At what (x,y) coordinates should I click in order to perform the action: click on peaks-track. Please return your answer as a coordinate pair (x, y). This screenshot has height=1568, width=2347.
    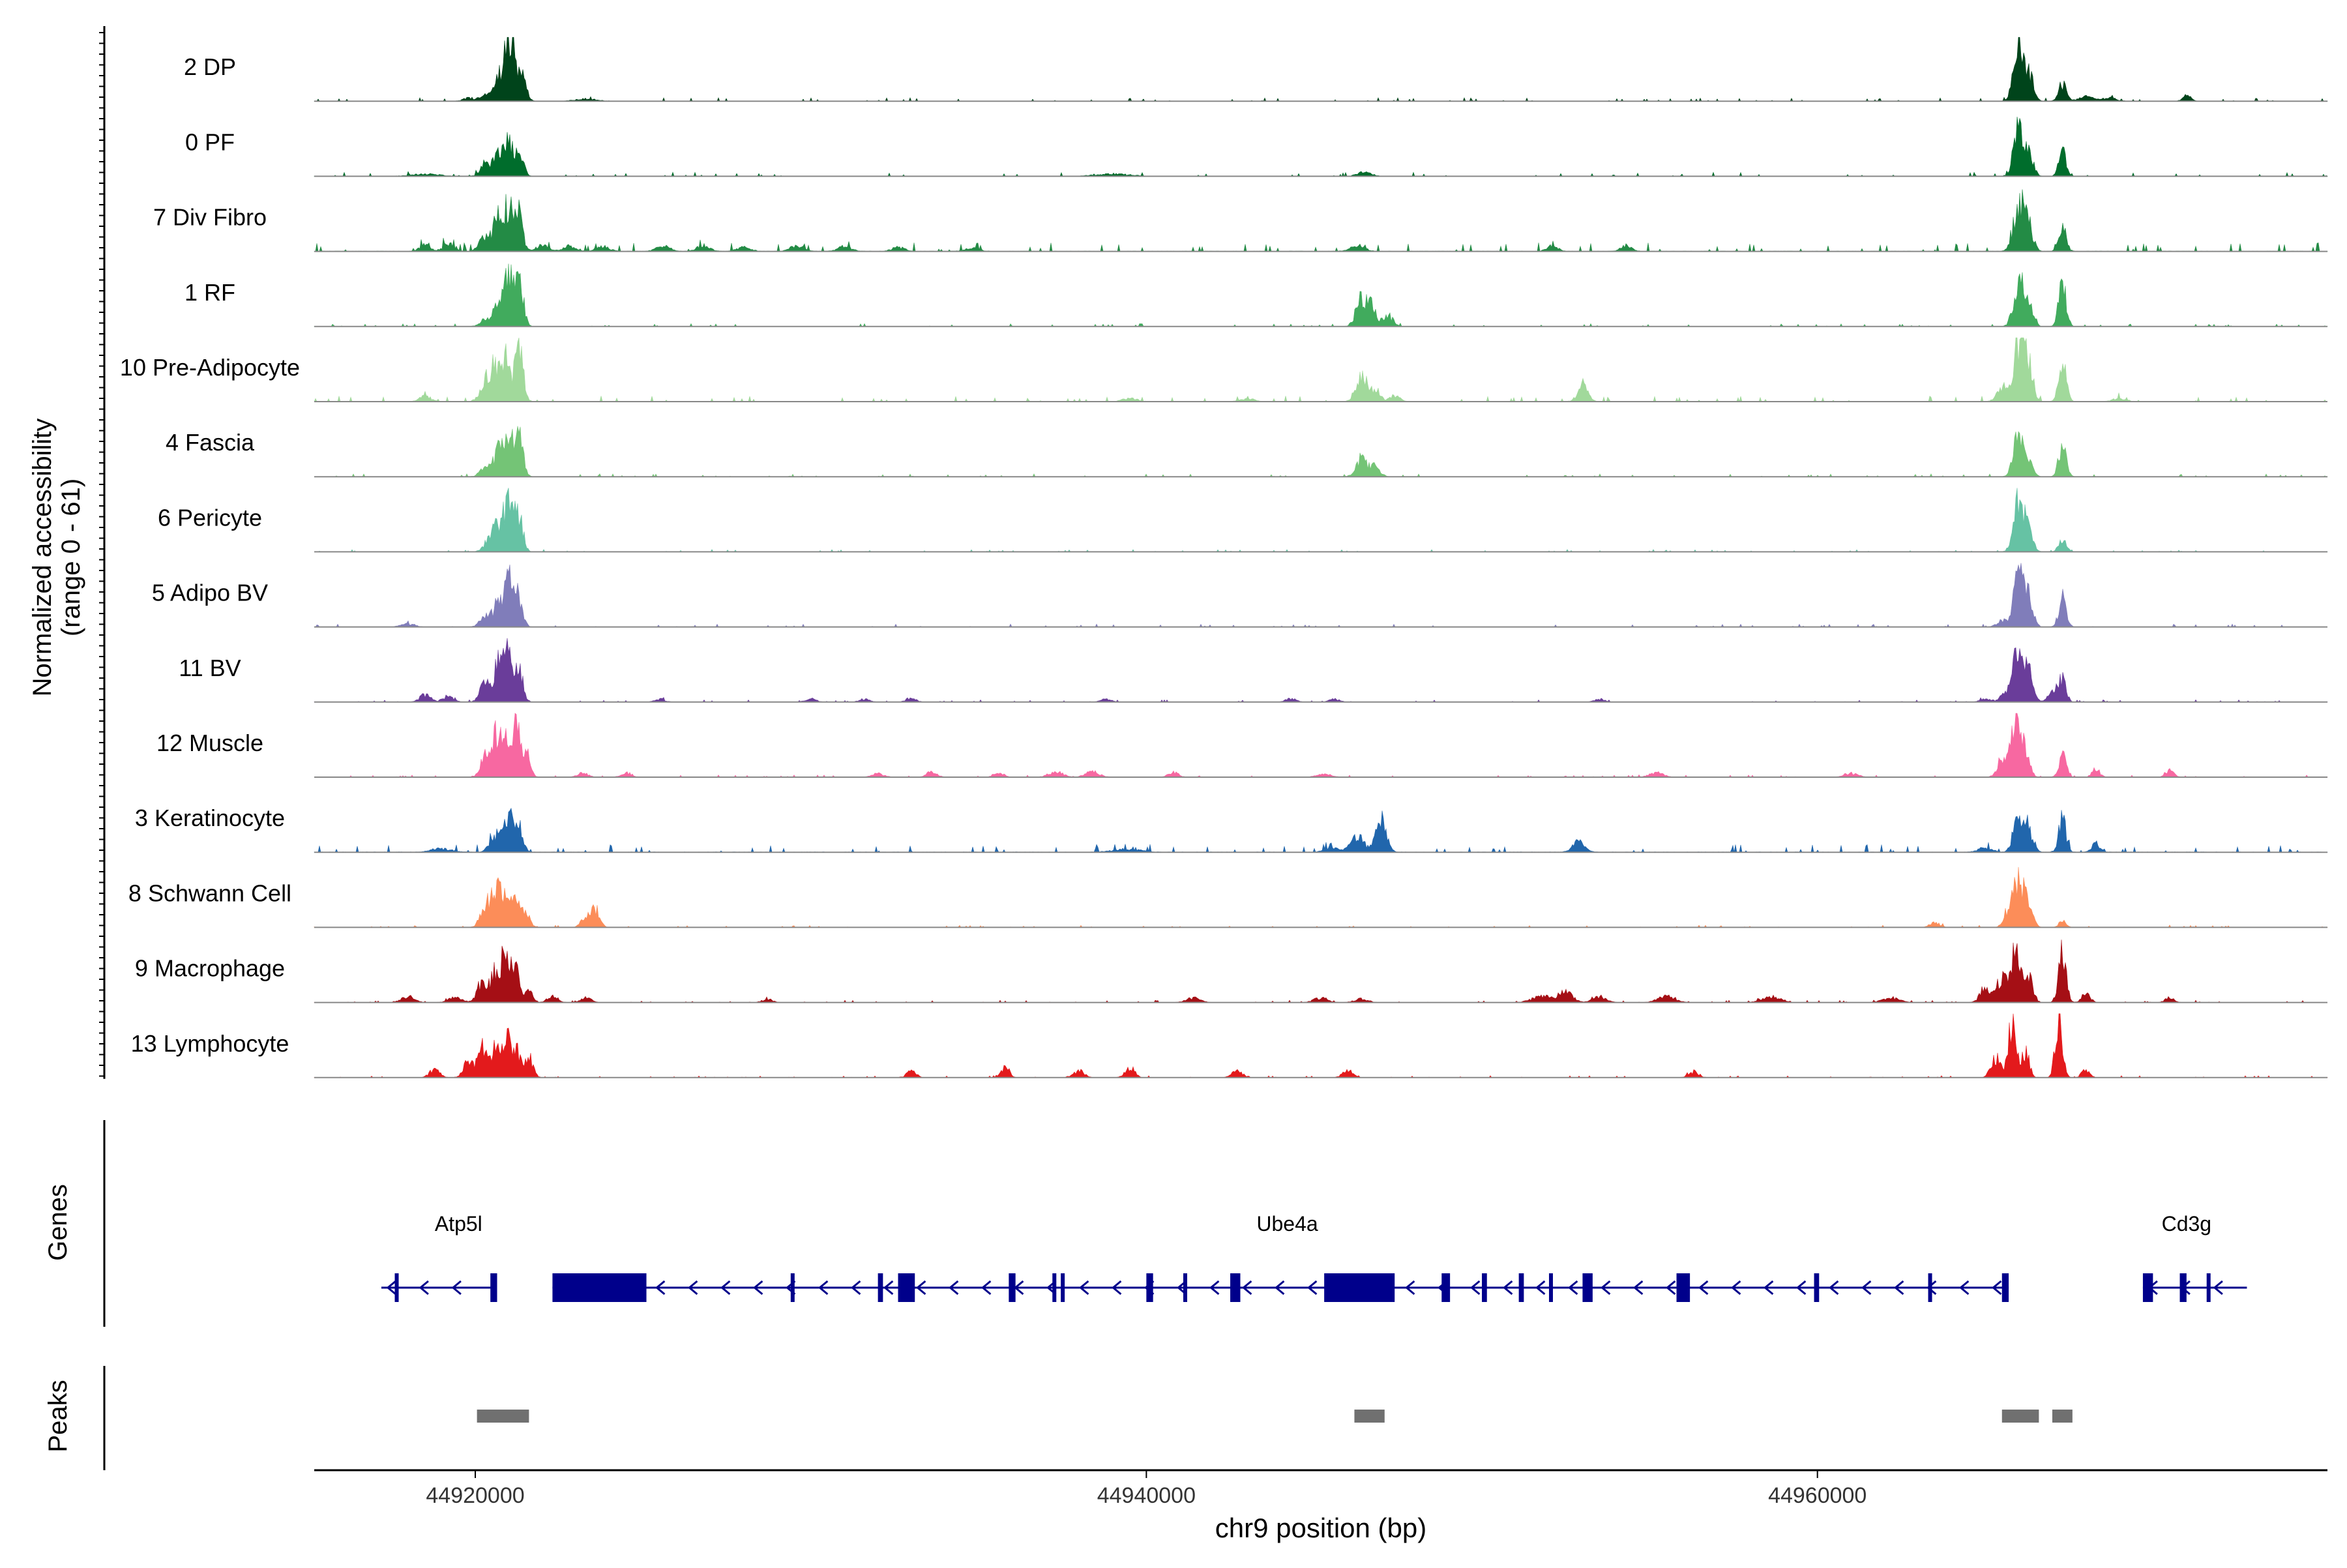
    Looking at the image, I should click on (1088, 1418).